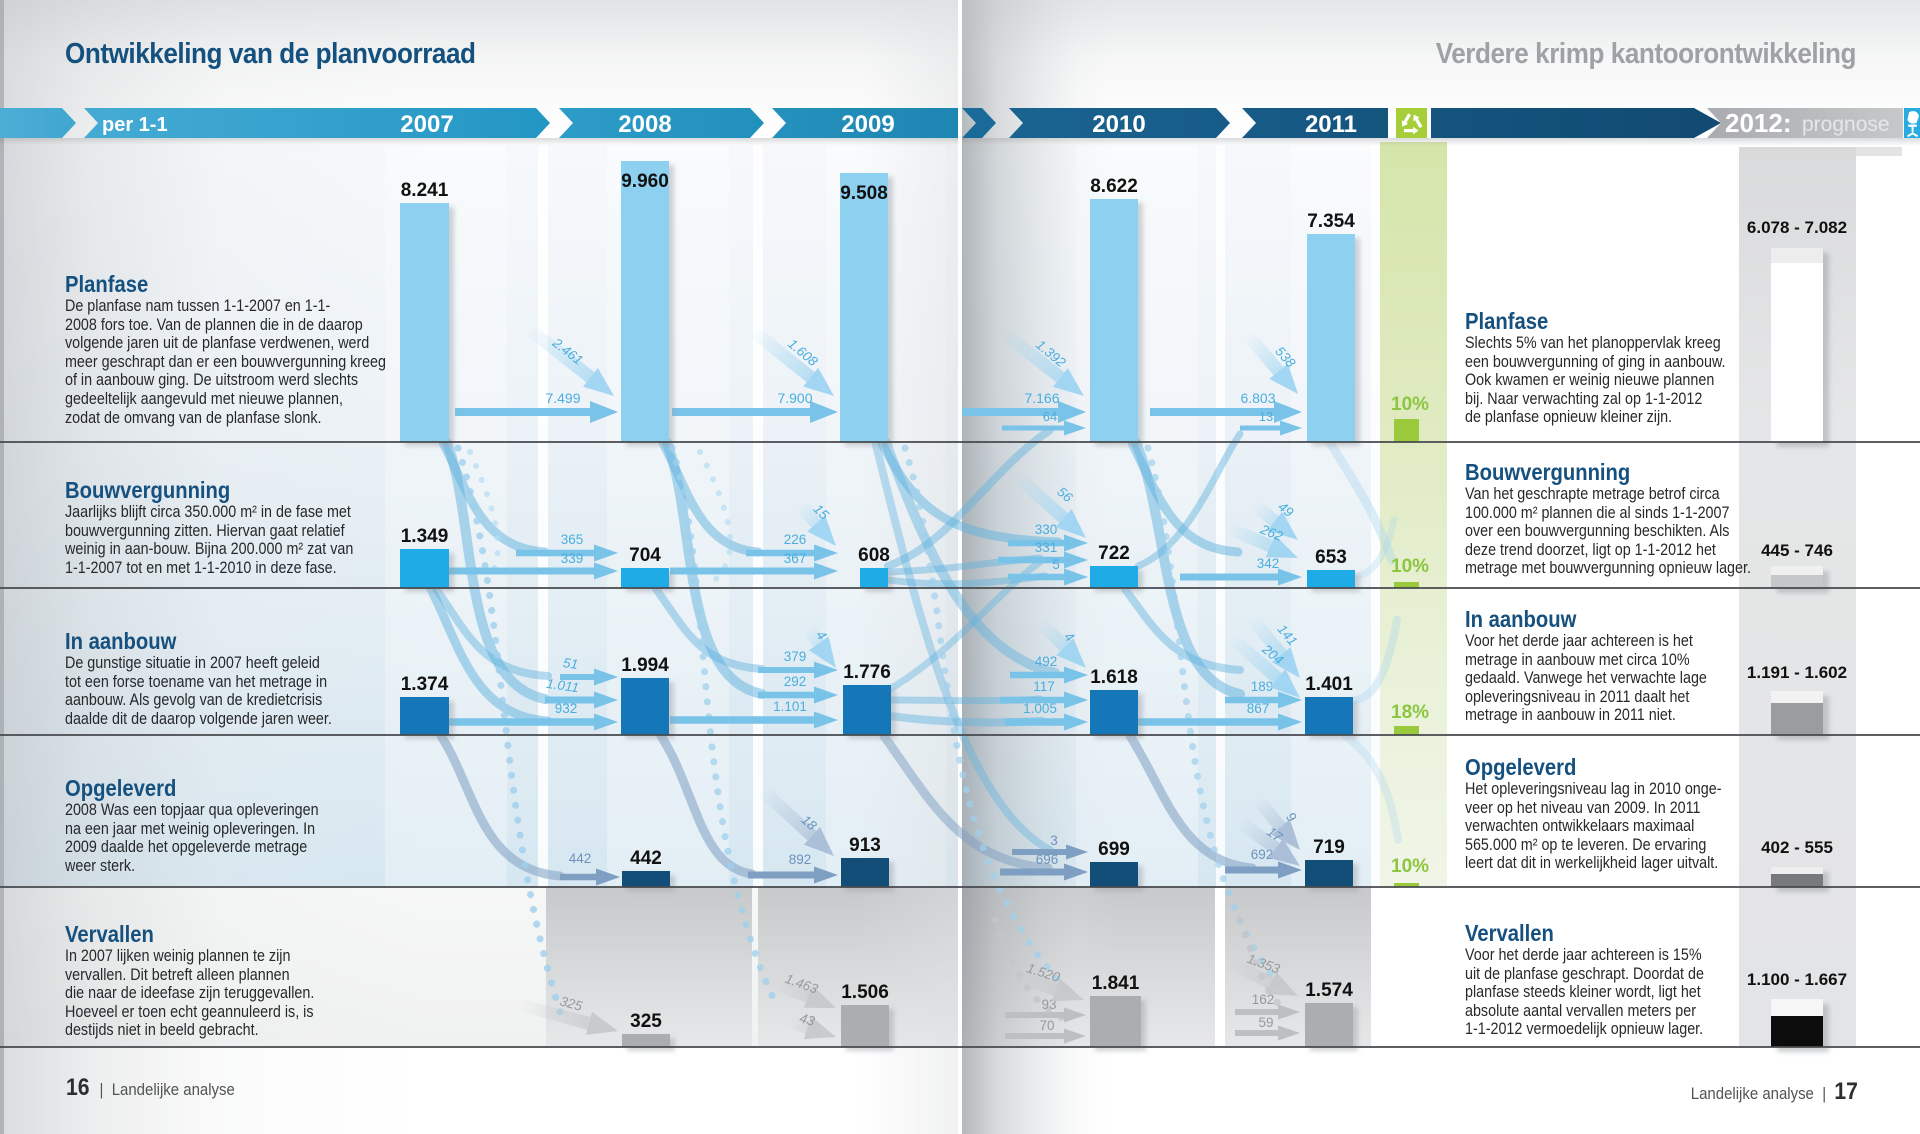  What do you see at coordinates (1797, 550) in the screenshot?
I see `svg-text: 445 - 746` at bounding box center [1797, 550].